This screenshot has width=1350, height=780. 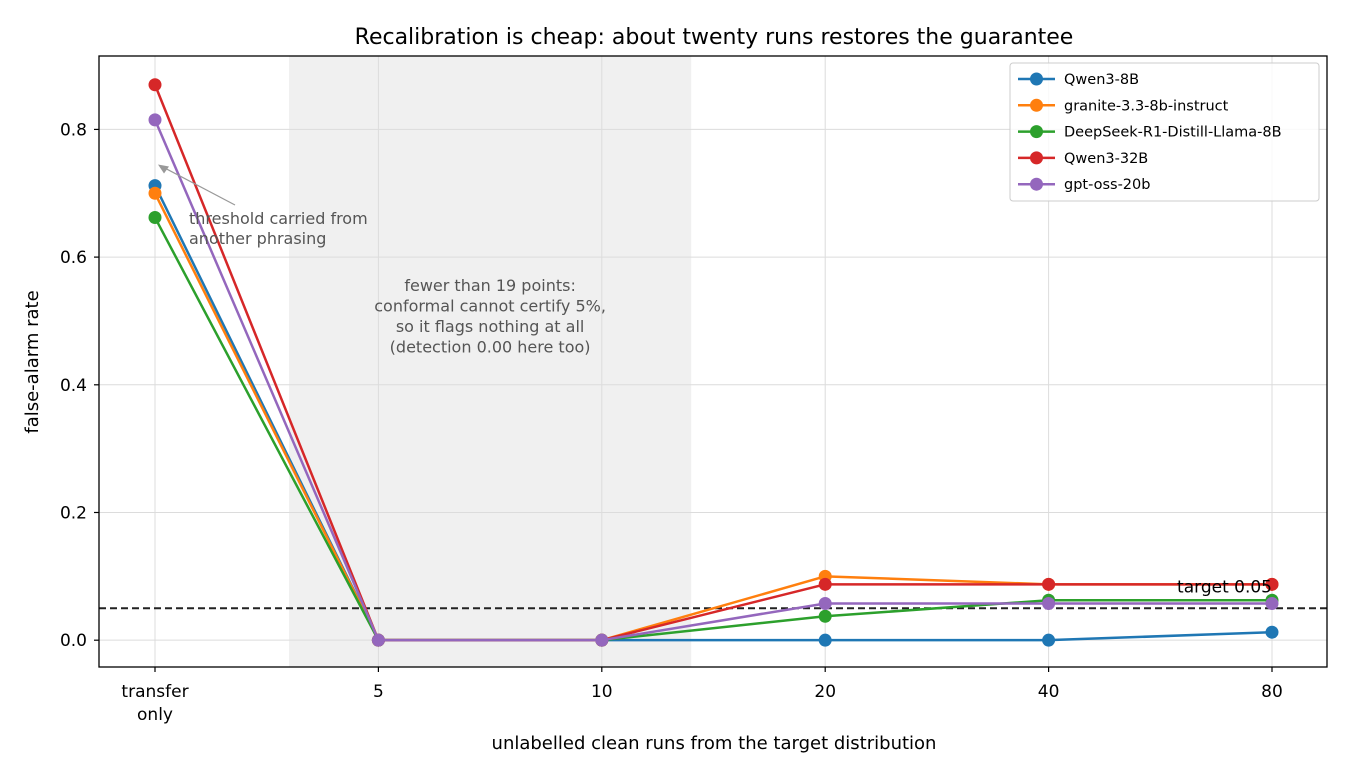 I want to click on legend-item: Qwen3-32B, so click(x=1083, y=159).